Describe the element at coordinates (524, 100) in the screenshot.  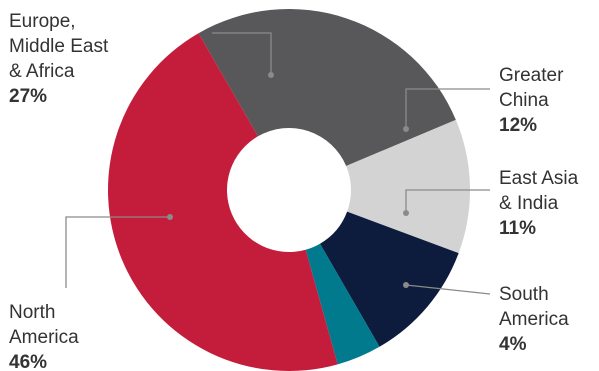
I see `slice-label-greater-china-line-2: China` at that location.